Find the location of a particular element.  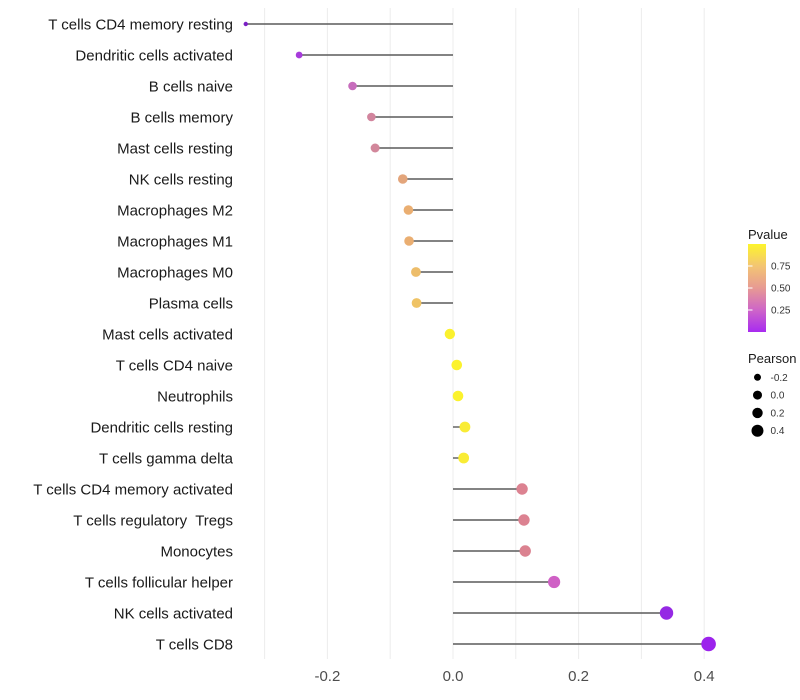

pvalue-tick-label: 0.25 is located at coordinates (781, 311).